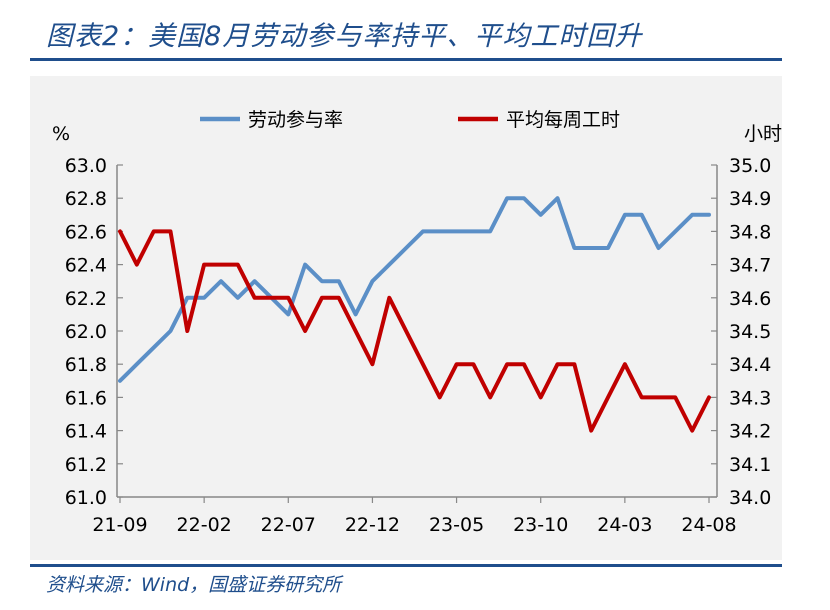  What do you see at coordinates (750, 365) in the screenshot?
I see `right-tick-label: 34.4` at bounding box center [750, 365].